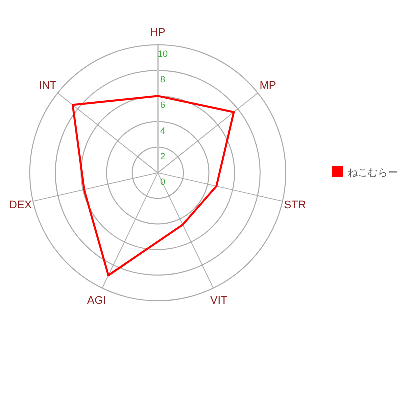 This screenshot has width=400, height=400. I want to click on spoke-label: INT, so click(48, 86).